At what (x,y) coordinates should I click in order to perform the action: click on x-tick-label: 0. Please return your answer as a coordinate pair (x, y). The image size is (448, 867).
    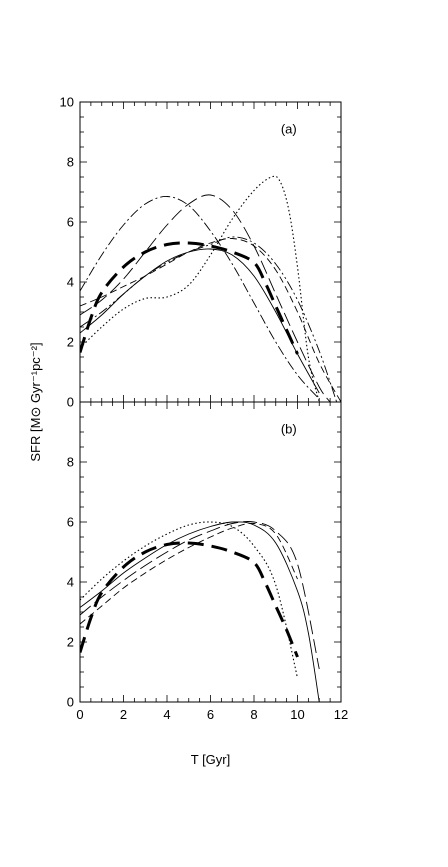
    Looking at the image, I should click on (79, 714).